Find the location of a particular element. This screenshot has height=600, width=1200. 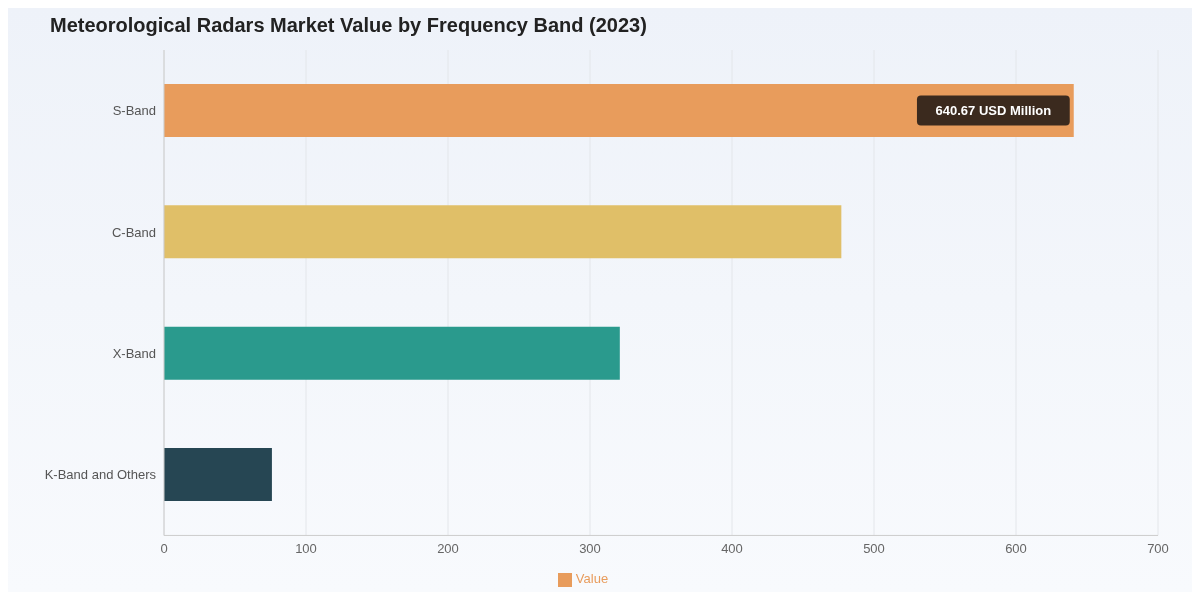

y-tick-label: S-Band is located at coordinates (134, 111).